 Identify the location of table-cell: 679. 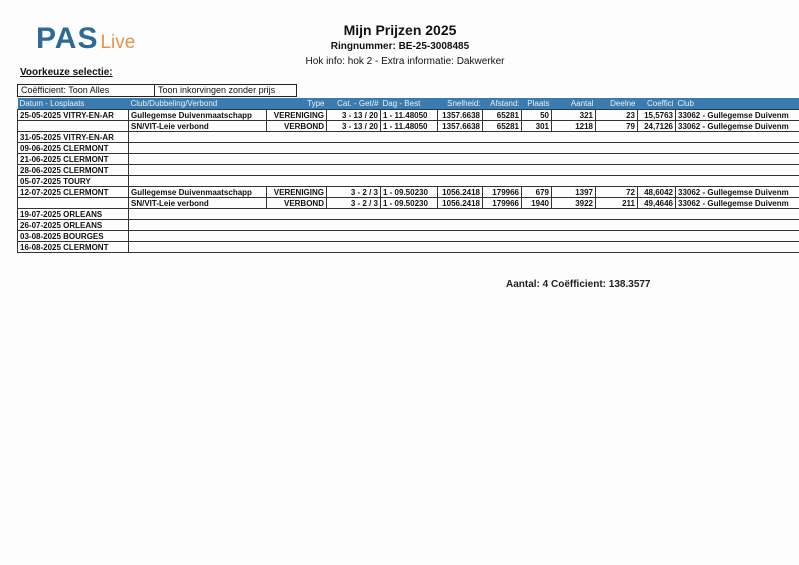
(536, 192).